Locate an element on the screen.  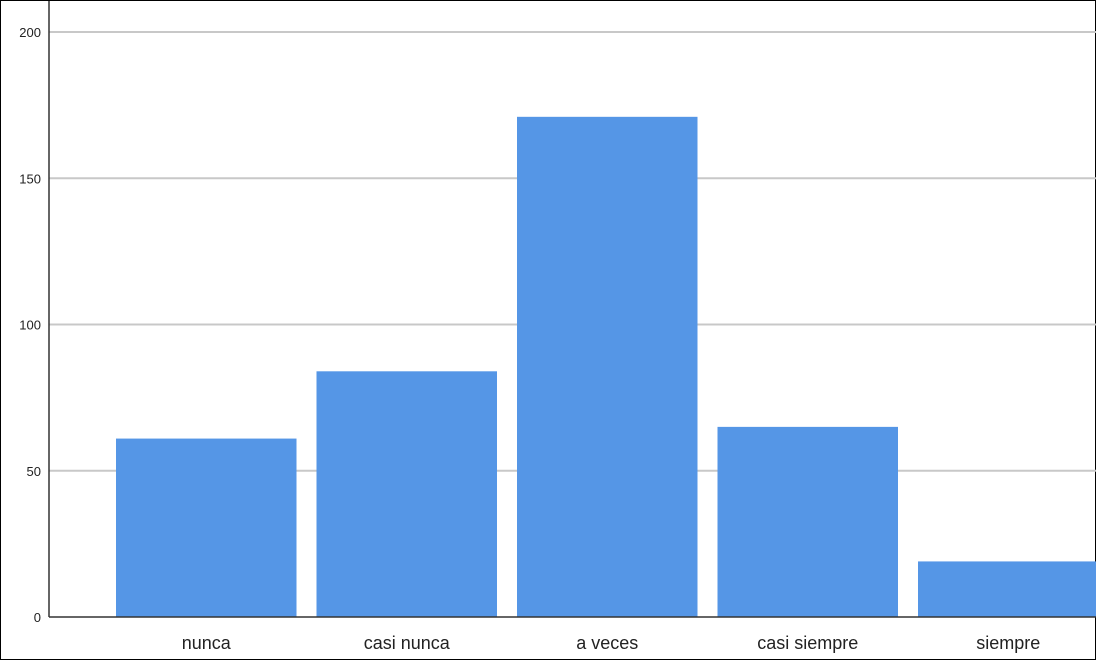
bar-siempre is located at coordinates (1007, 589).